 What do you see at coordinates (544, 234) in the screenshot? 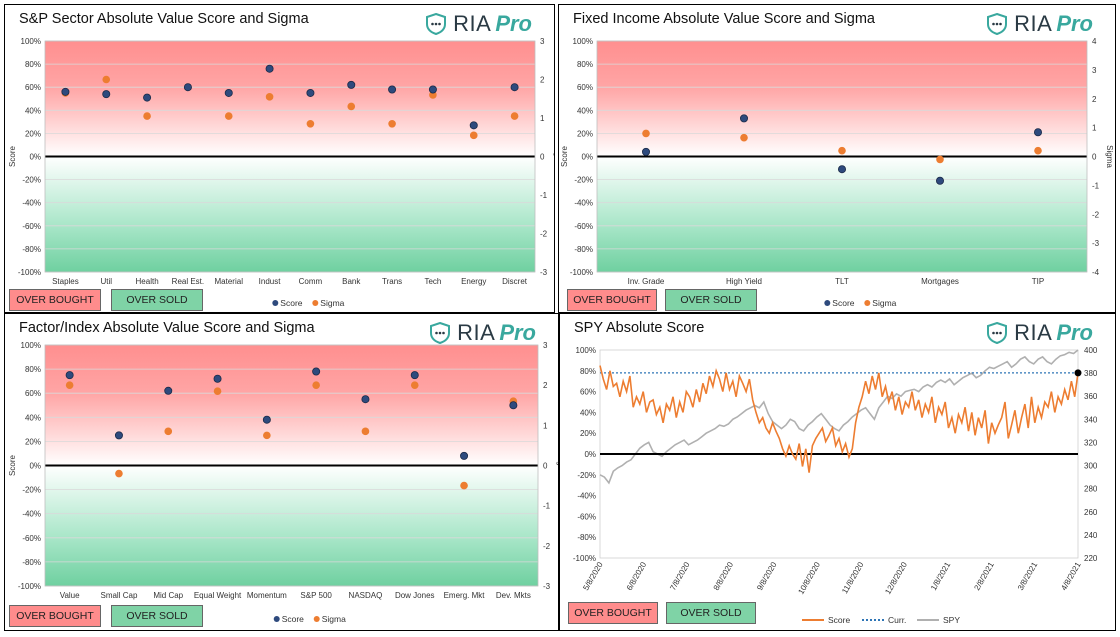
I see `y2-tick-label: -2` at bounding box center [544, 234].